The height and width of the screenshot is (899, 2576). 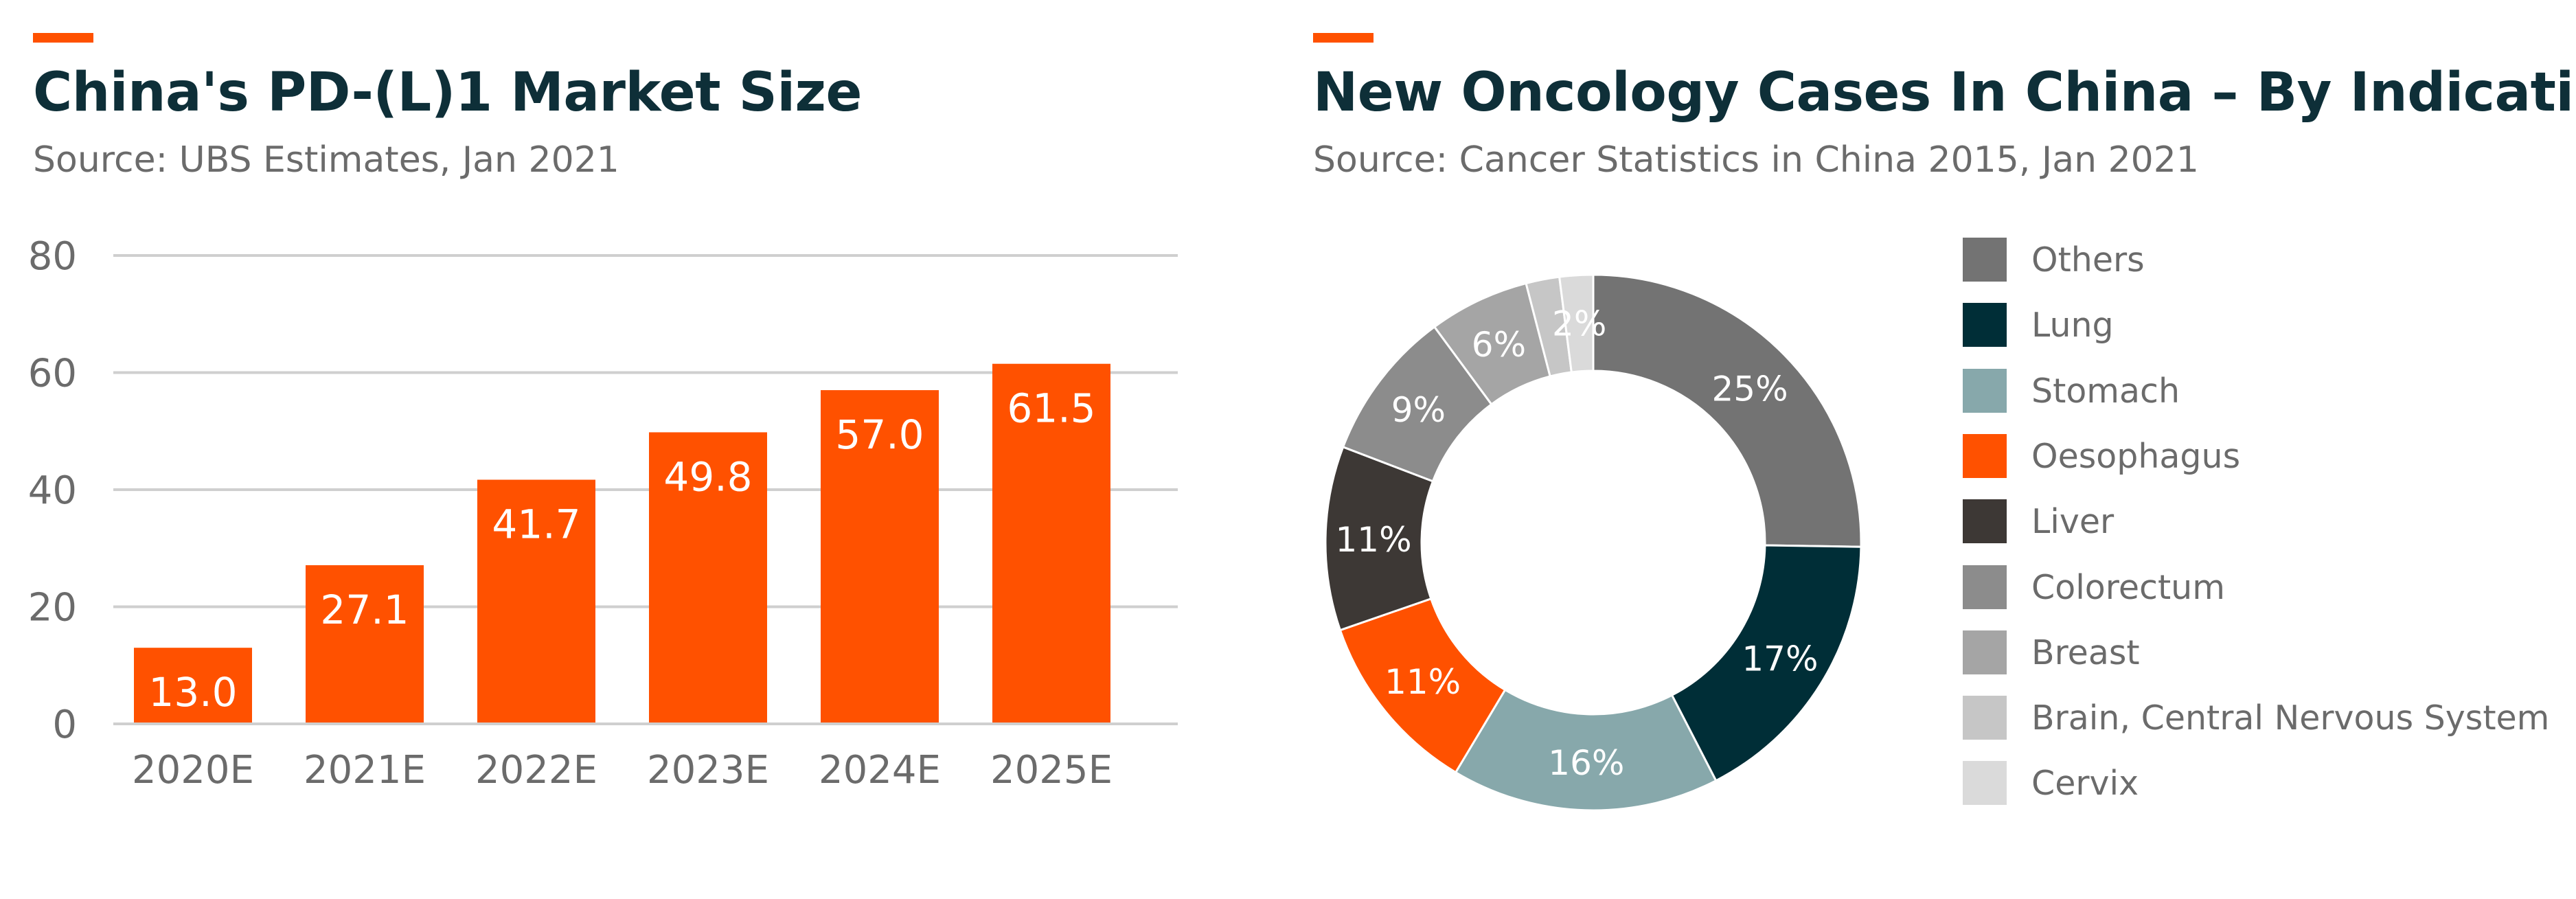 I want to click on bar-chart-title: China's PD-(L)1 Market Size, so click(x=447, y=93).